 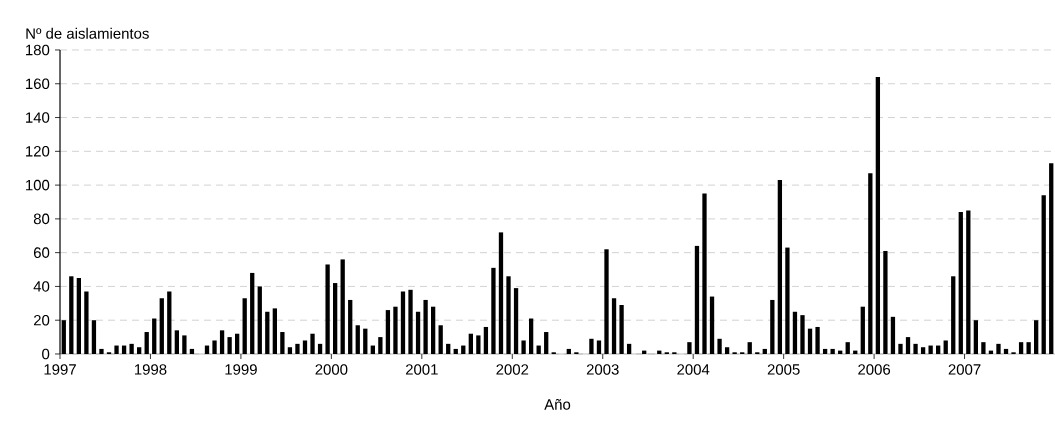 I want to click on x-tick-label: 1999, so click(x=241, y=369).